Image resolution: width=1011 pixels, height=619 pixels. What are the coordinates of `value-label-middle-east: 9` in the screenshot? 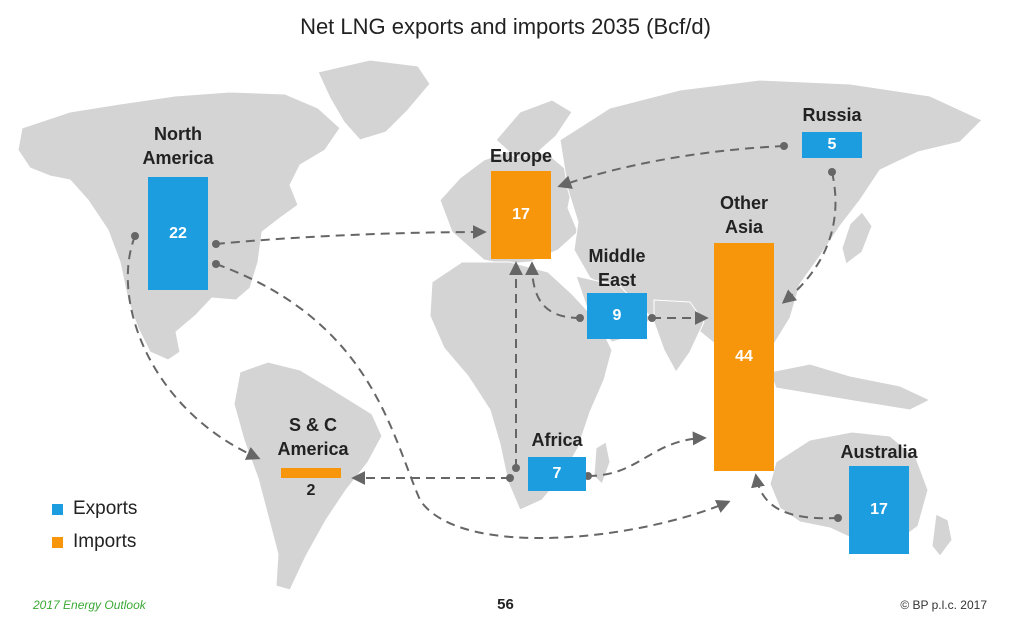 It's located at (617, 315).